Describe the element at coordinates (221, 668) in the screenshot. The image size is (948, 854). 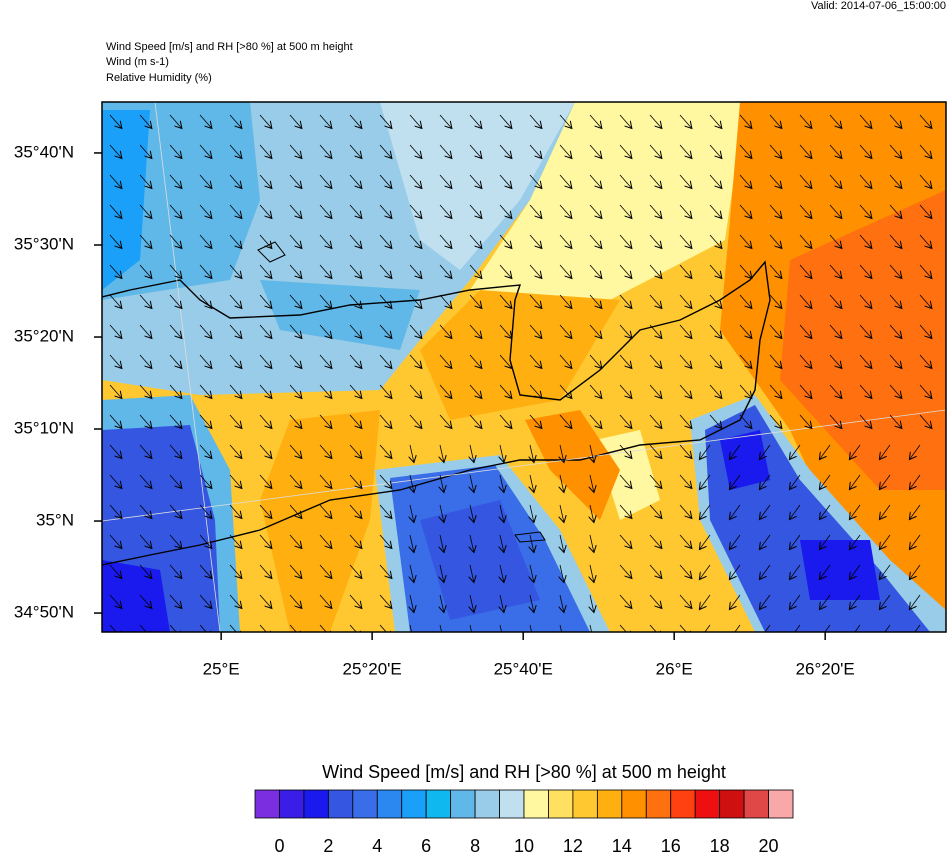
I see `x-tick-label: 25°E` at that location.